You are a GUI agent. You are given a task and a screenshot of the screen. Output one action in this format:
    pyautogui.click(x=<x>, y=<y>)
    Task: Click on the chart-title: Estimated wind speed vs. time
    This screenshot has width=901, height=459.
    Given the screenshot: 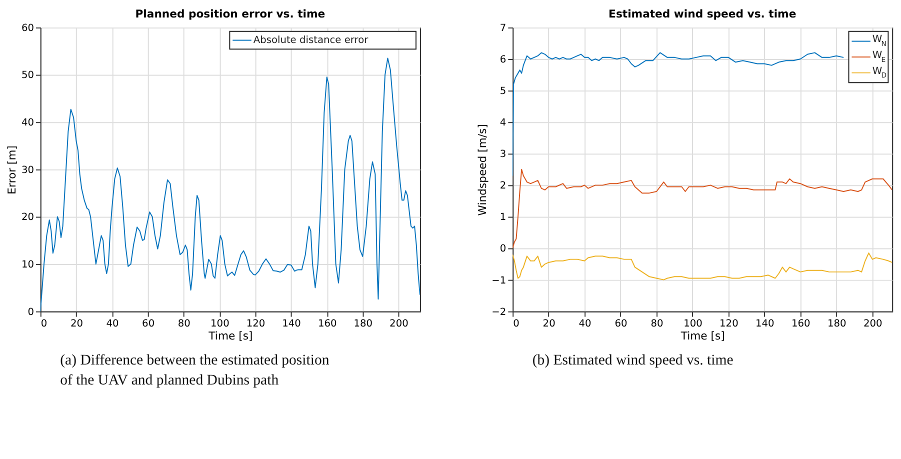 What is the action you would take?
    pyautogui.click(x=702, y=14)
    